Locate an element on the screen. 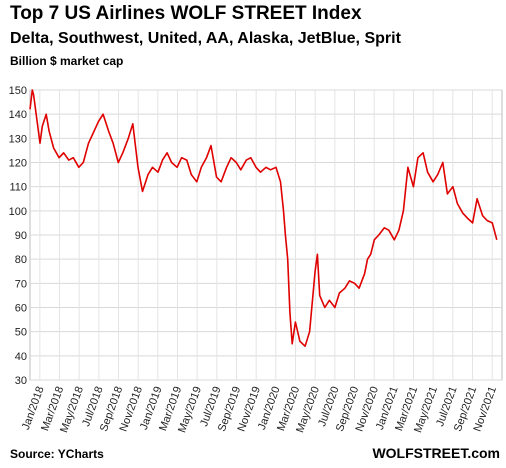 The width and height of the screenshot is (506, 468). y-tick-label: 80 is located at coordinates (21, 260).